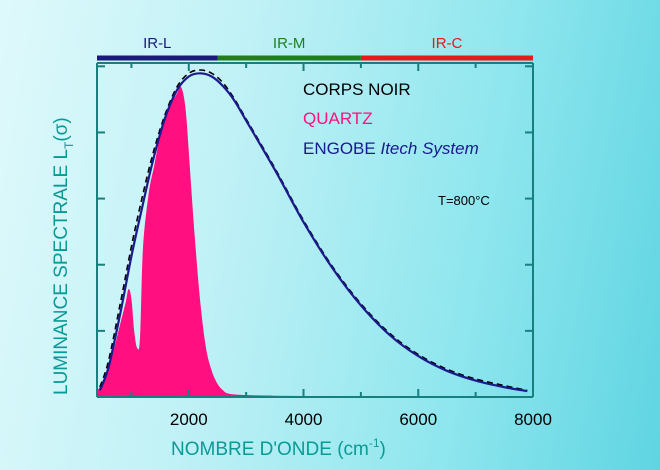  What do you see at coordinates (447, 43) in the screenshot?
I see `band-label-ir-c: IR-C` at bounding box center [447, 43].